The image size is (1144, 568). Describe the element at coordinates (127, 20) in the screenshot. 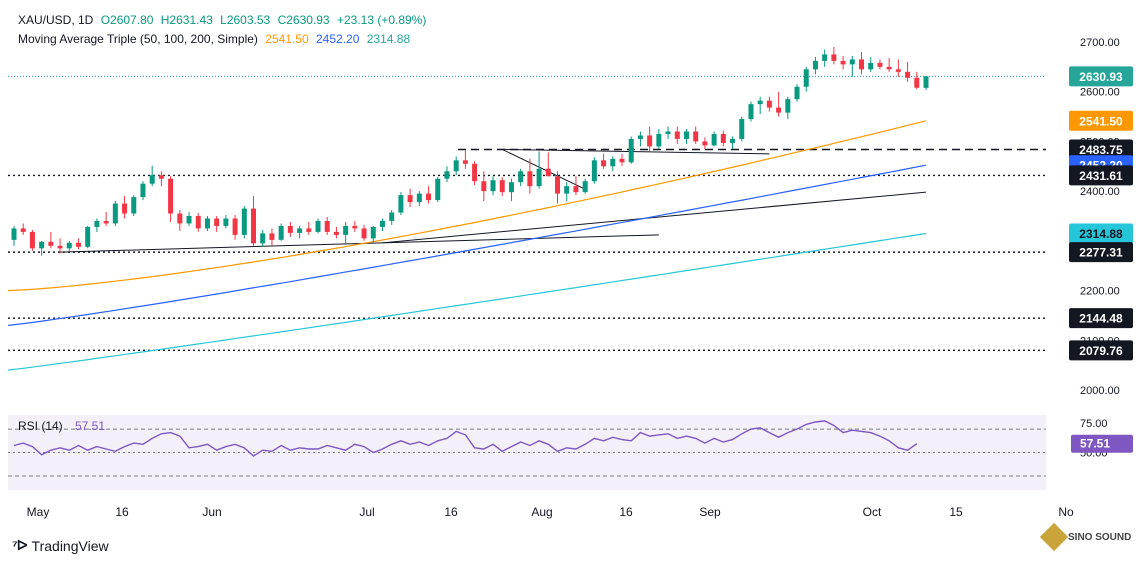

I see `open-value: O2607.80` at that location.